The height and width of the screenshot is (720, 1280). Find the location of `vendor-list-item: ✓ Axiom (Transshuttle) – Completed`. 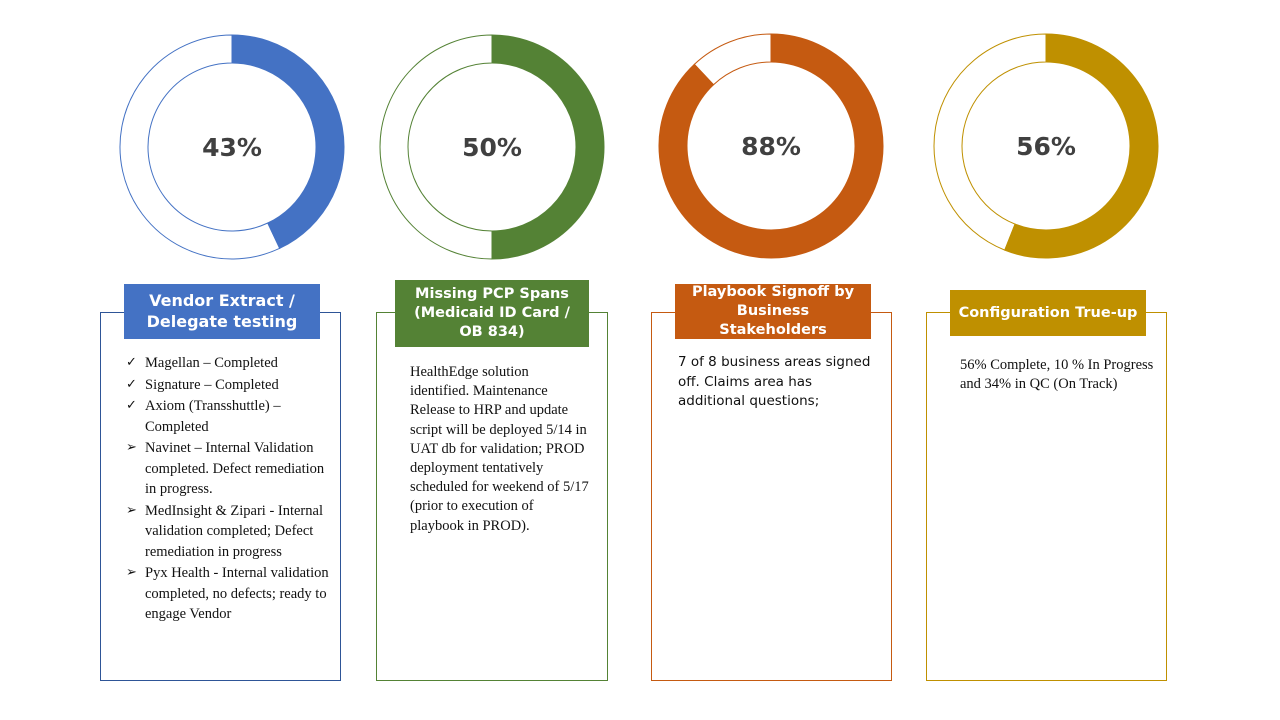

vendor-list-item: ✓ Axiom (Transshuttle) – Completed is located at coordinates (229, 416).